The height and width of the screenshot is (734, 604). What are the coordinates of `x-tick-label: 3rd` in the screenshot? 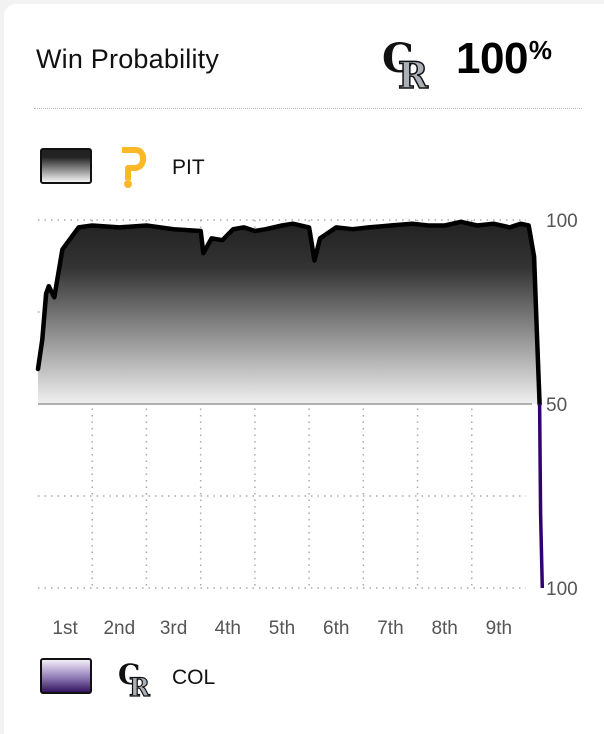 It's located at (173, 628).